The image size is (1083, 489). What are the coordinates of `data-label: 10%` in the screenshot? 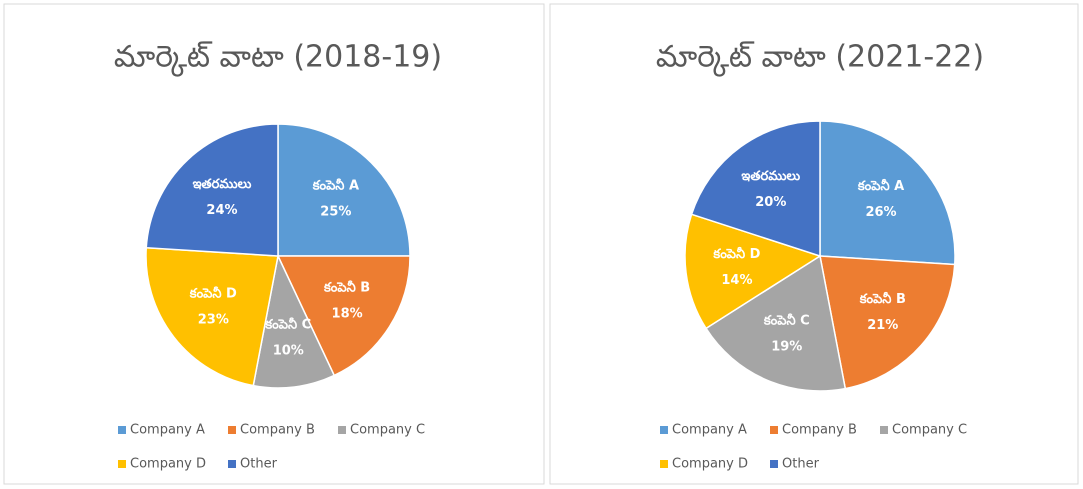 It's located at (288, 351).